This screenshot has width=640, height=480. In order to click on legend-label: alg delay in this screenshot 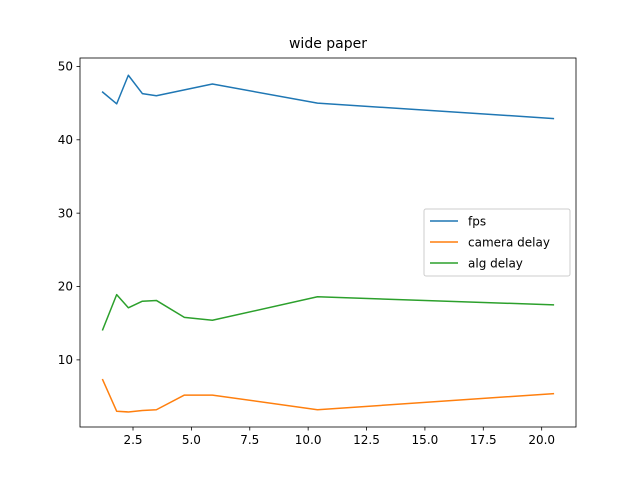, I will do `click(495, 263)`.